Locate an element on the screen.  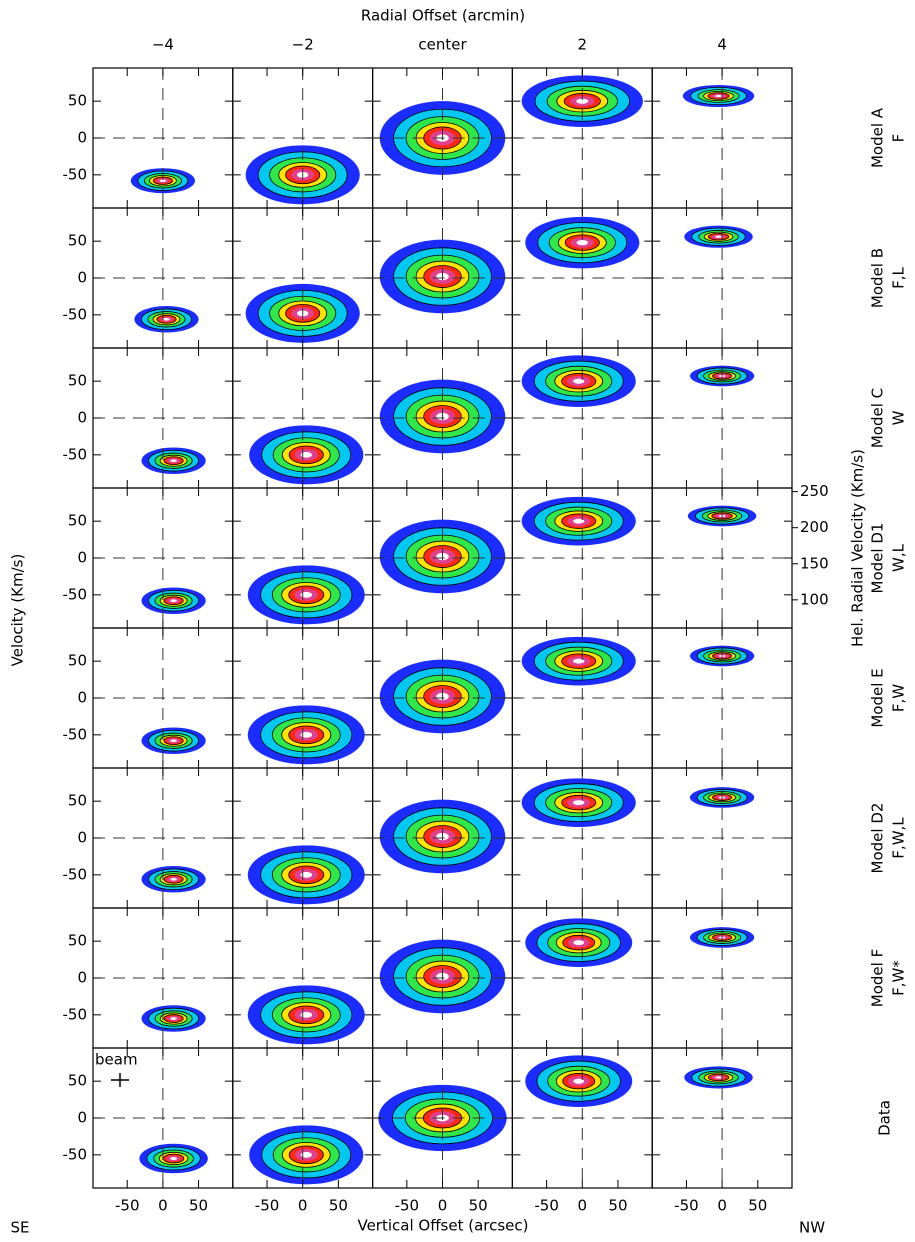
row-model-label: Model E is located at coordinates (878, 697).